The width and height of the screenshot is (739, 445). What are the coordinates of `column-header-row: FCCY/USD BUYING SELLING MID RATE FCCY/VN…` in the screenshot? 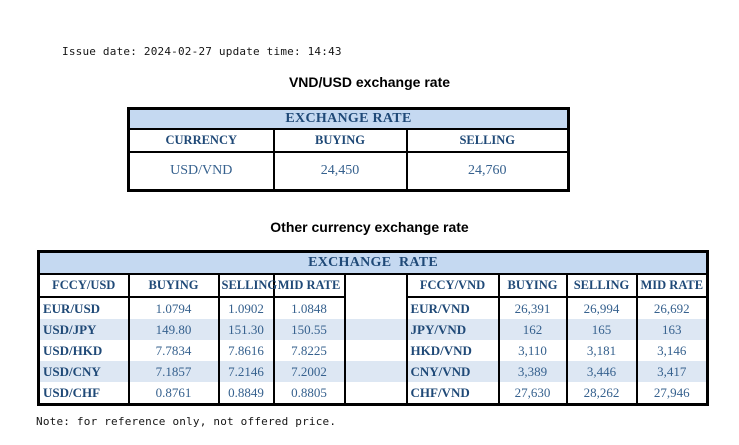 It's located at (373, 285).